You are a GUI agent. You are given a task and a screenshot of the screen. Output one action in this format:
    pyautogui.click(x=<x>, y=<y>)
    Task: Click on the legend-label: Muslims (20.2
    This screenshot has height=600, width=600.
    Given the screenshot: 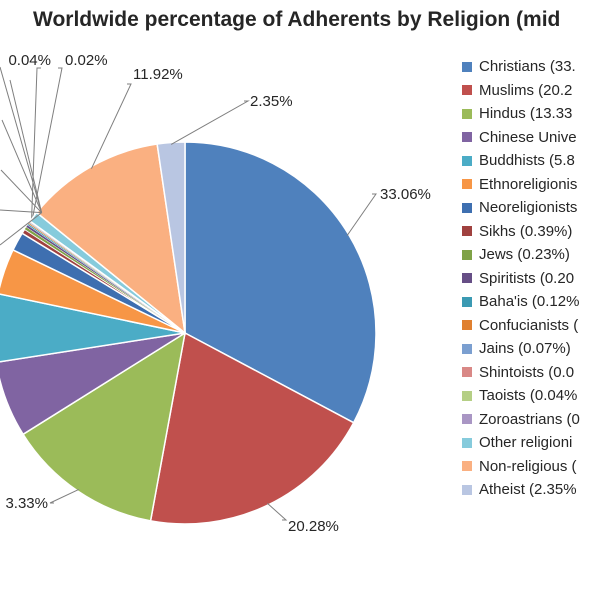 What is the action you would take?
    pyautogui.click(x=526, y=90)
    